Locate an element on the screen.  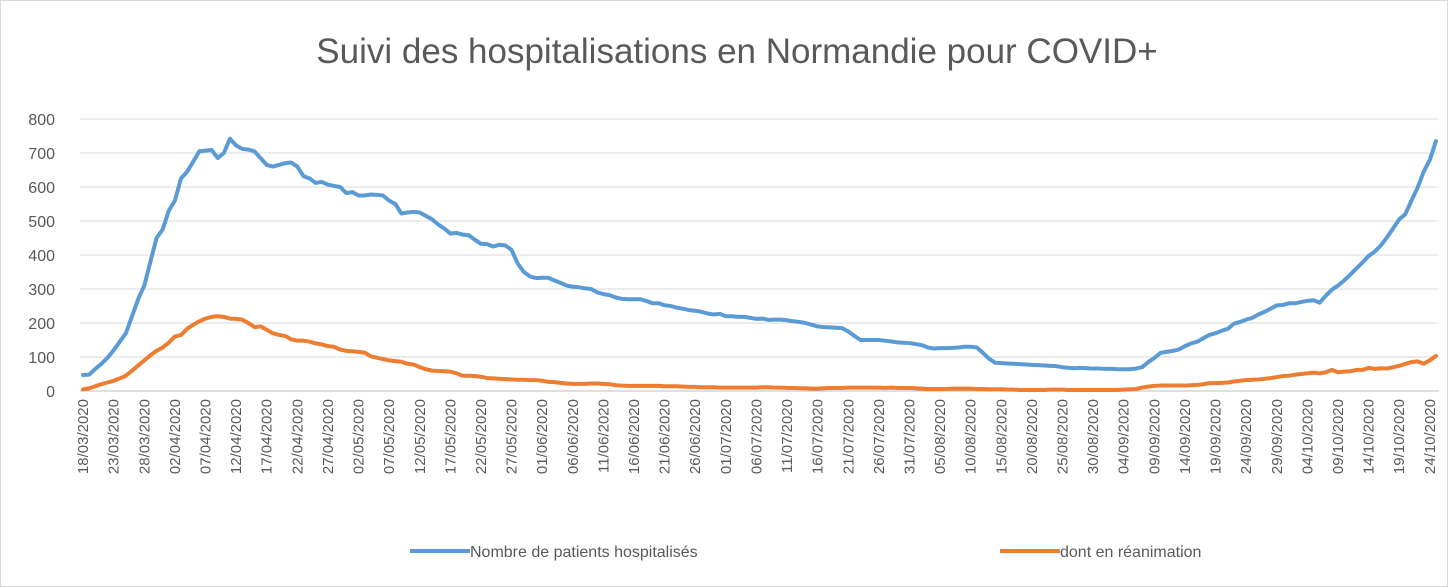
x-tick-label: 04/09/2020 is located at coordinates (1124, 436).